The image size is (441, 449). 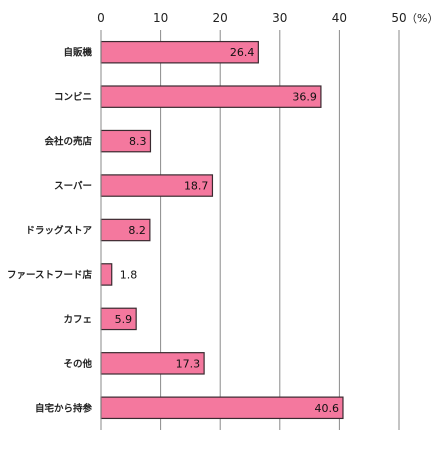 What do you see at coordinates (77, 364) in the screenshot?
I see `category-label: その他` at bounding box center [77, 364].